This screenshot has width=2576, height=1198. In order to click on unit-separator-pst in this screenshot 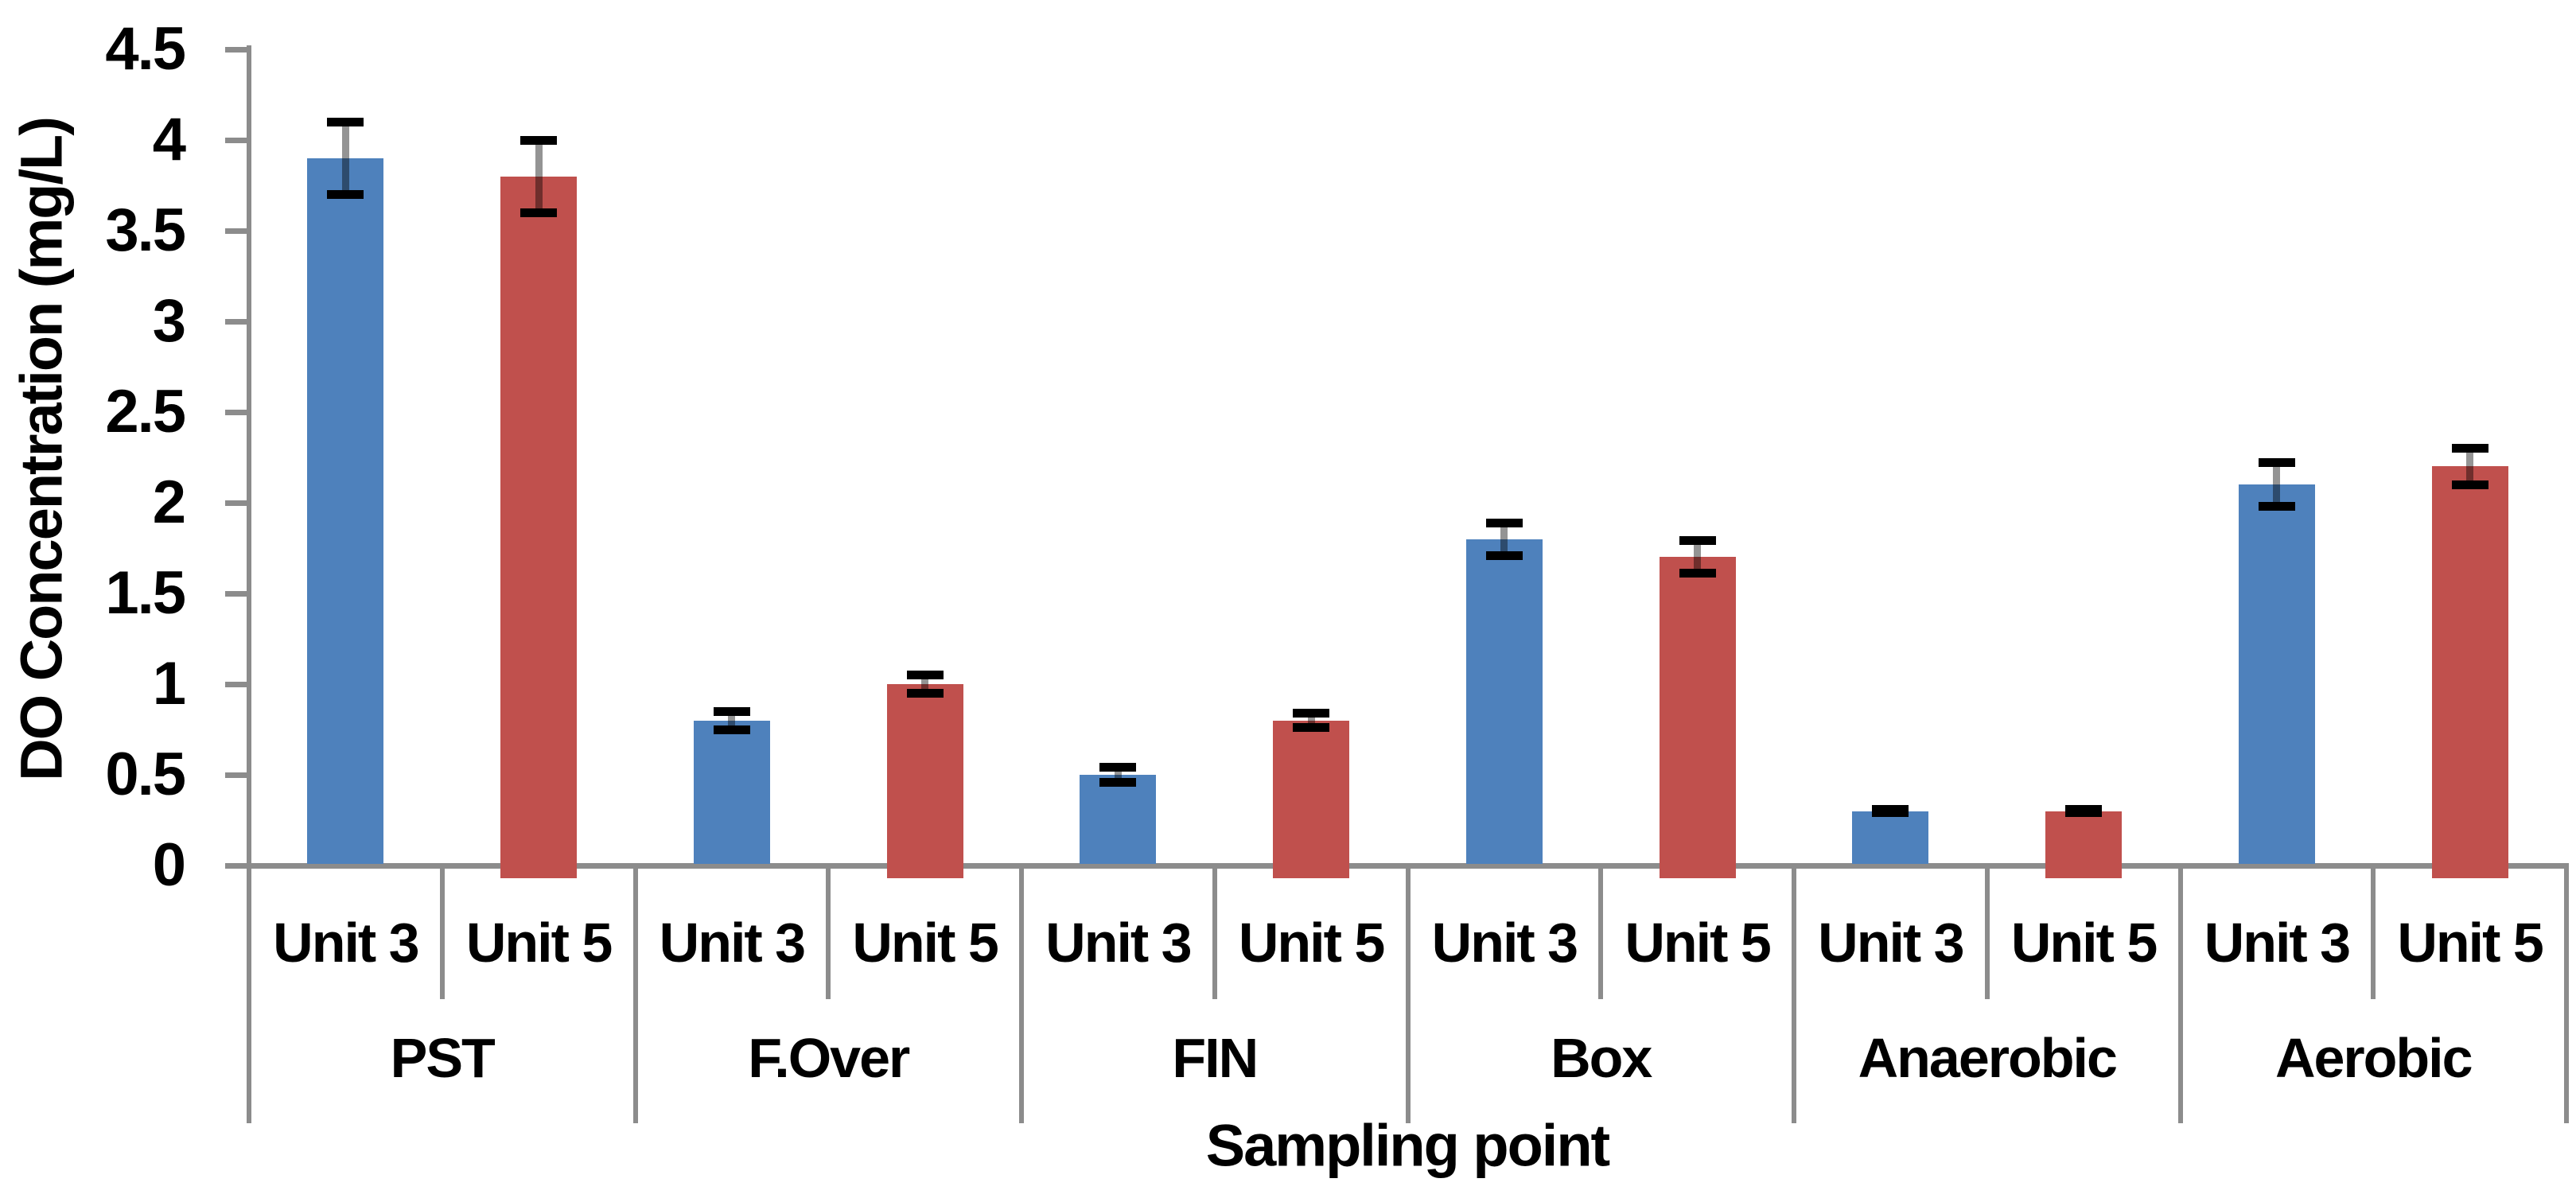, I will do `click(442, 934)`.